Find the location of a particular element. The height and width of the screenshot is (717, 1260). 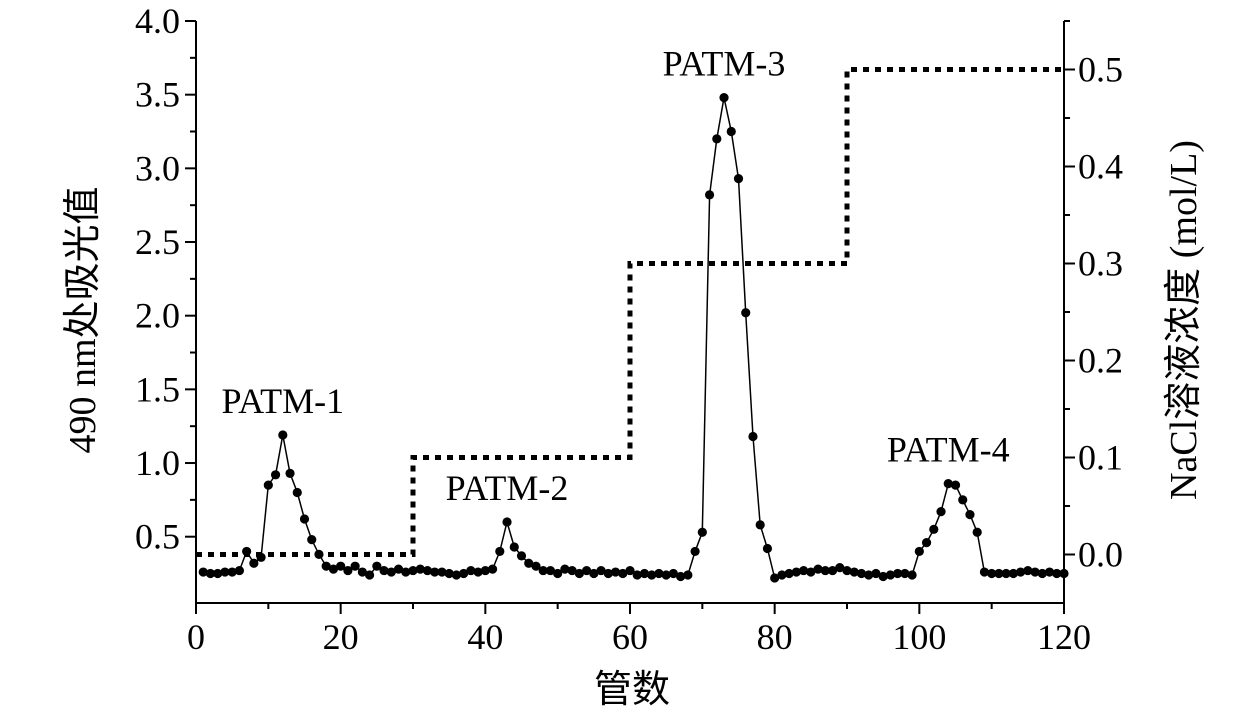

y-left-tick-label: 3.5 is located at coordinates (157, 95).